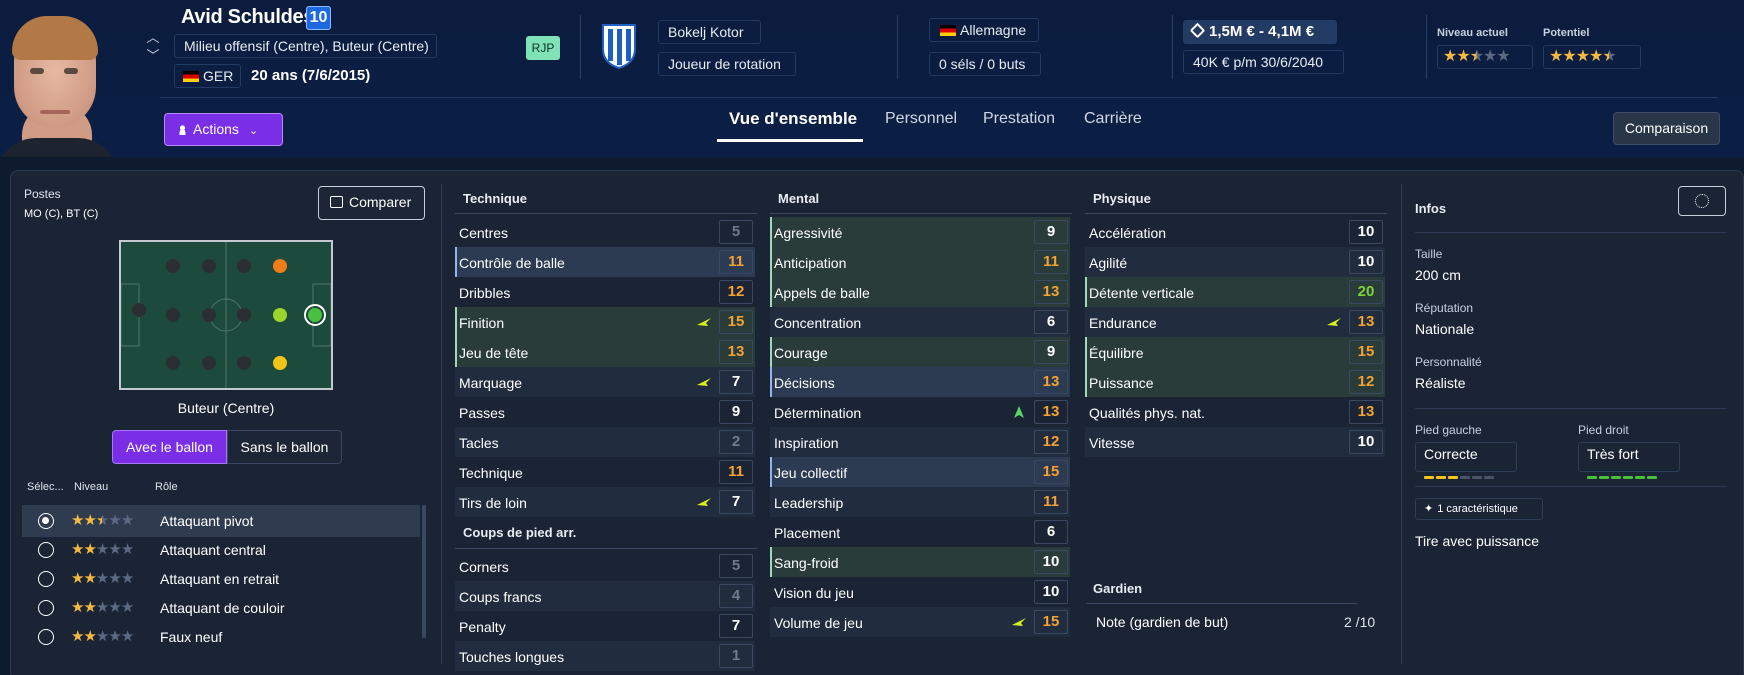 The width and height of the screenshot is (1744, 675). Describe the element at coordinates (920, 352) in the screenshot. I see `attribute-row: Courage 9` at that location.